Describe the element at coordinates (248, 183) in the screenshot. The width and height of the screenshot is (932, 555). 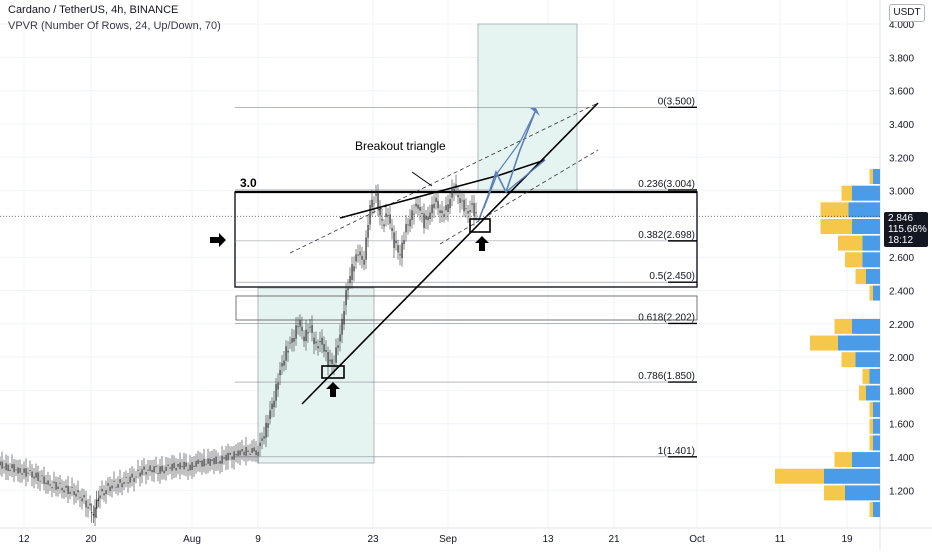
I see `level-3-label: 3.0` at that location.